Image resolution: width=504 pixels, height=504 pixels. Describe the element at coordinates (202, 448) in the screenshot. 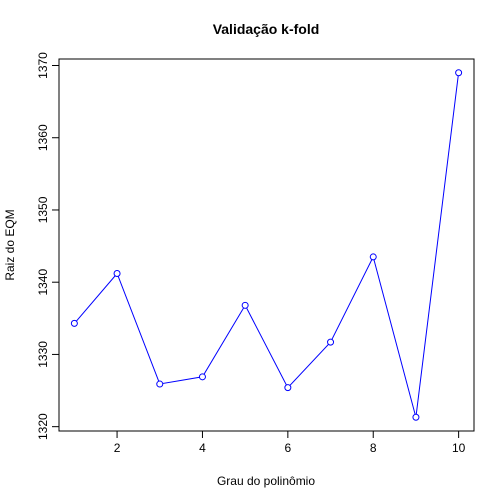

I see `x-tick-label: 4` at that location.